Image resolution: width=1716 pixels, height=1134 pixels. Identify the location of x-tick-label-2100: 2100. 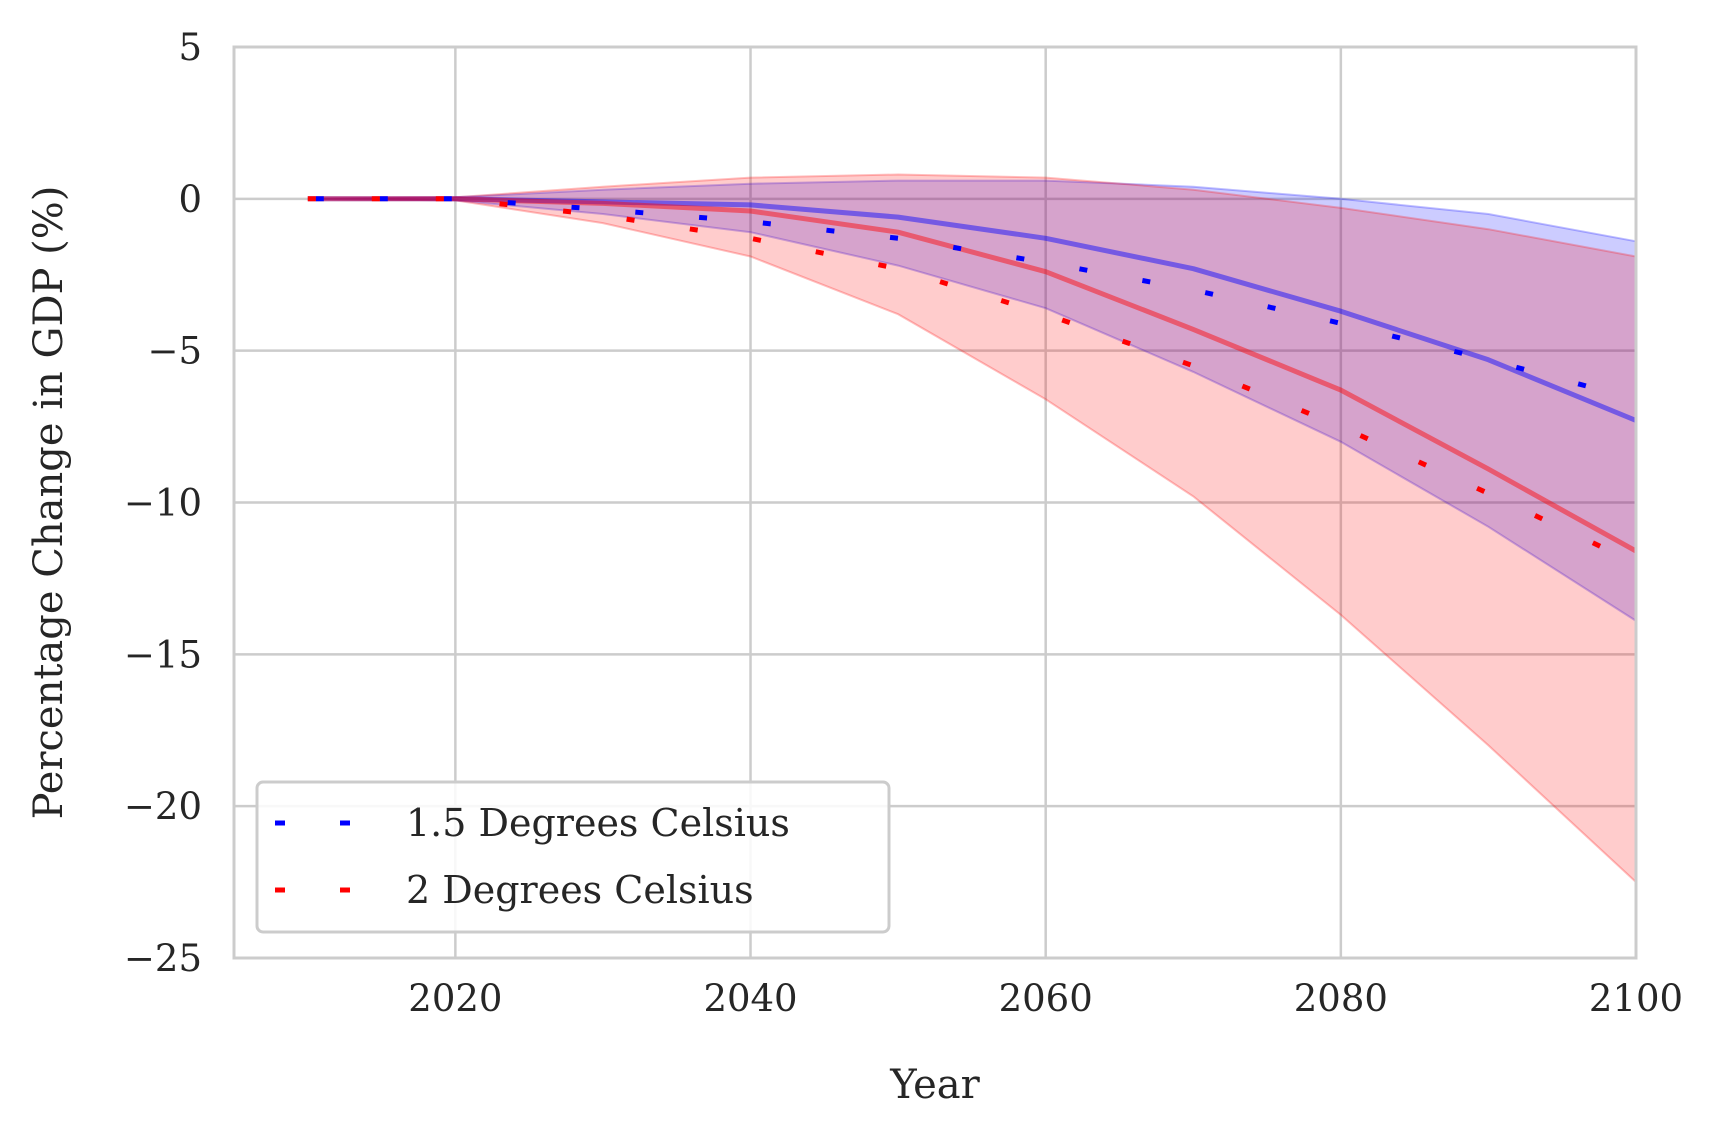
(1636, 998).